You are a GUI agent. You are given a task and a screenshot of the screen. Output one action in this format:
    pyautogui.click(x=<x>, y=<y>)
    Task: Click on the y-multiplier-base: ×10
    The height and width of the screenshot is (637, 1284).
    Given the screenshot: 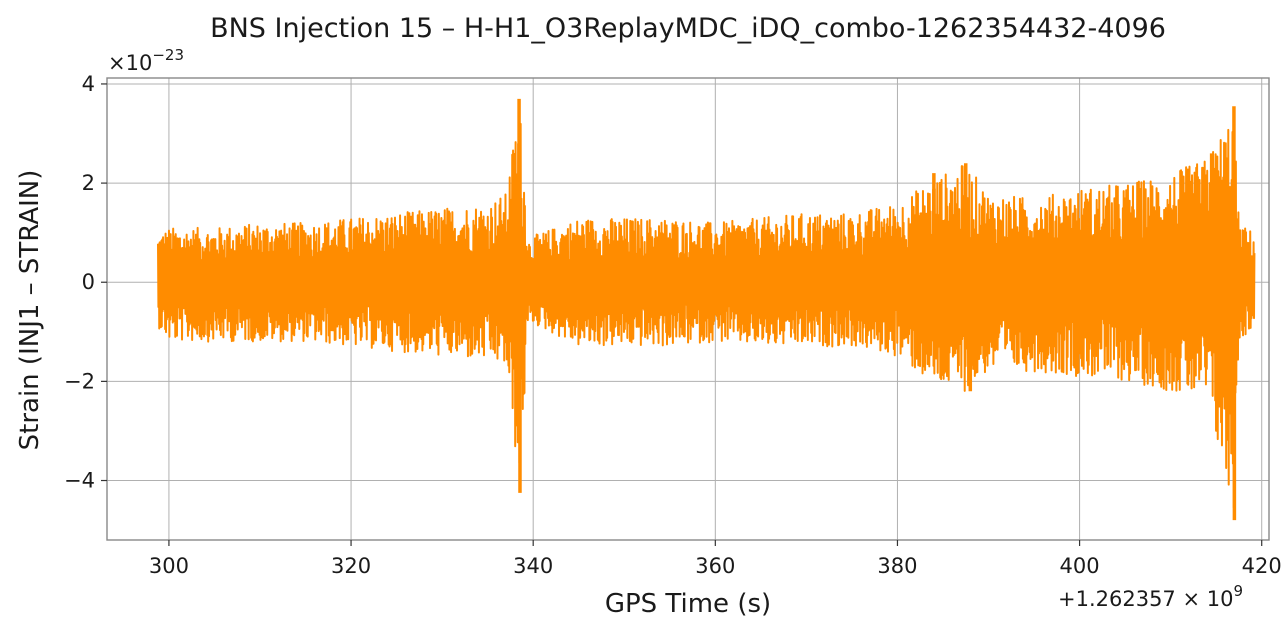 What is the action you would take?
    pyautogui.click(x=130, y=63)
    